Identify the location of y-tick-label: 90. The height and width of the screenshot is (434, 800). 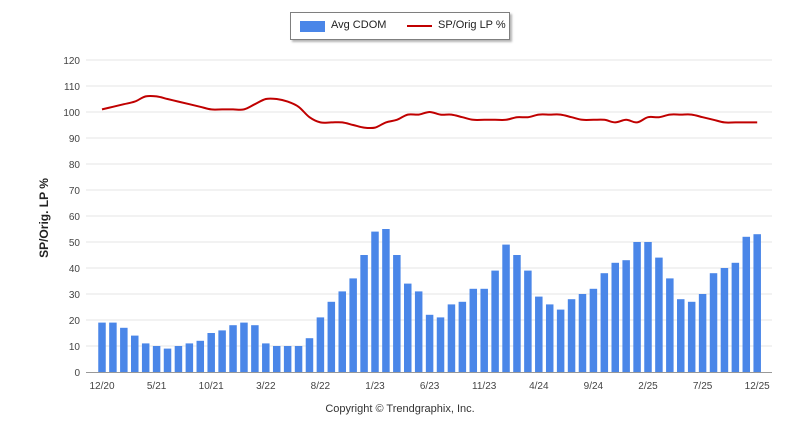
(75, 139).